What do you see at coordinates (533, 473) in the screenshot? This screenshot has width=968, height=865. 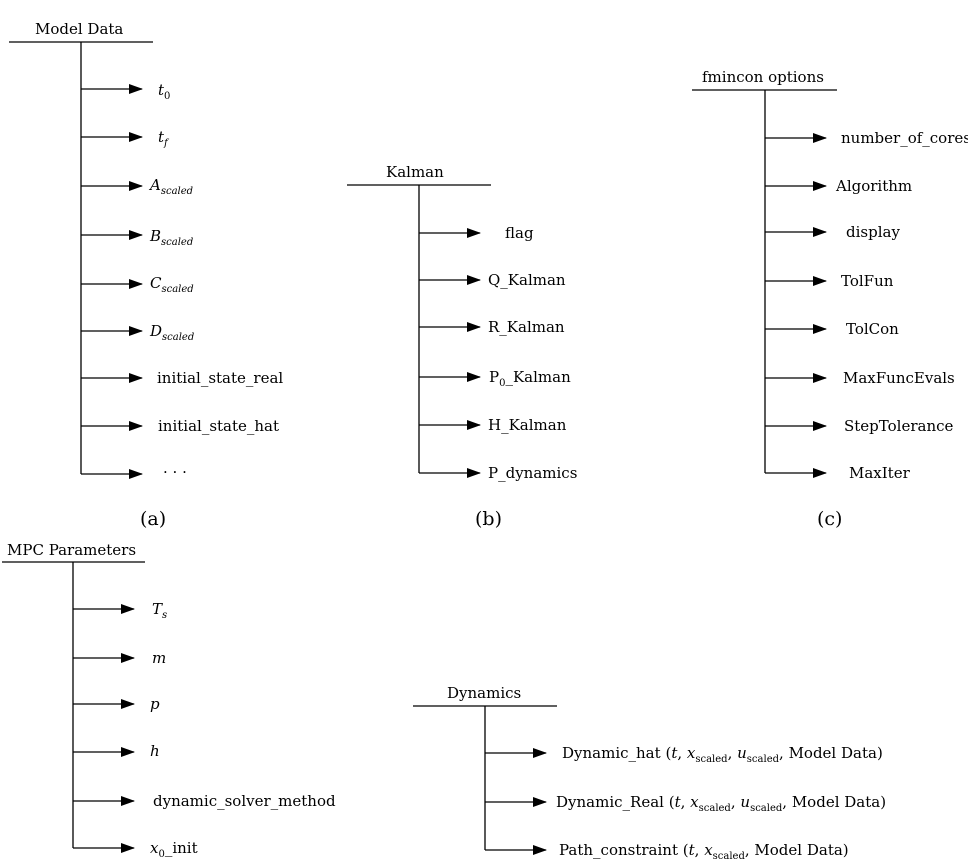 I see `p-dynamics-label: P_dynamics` at bounding box center [533, 473].